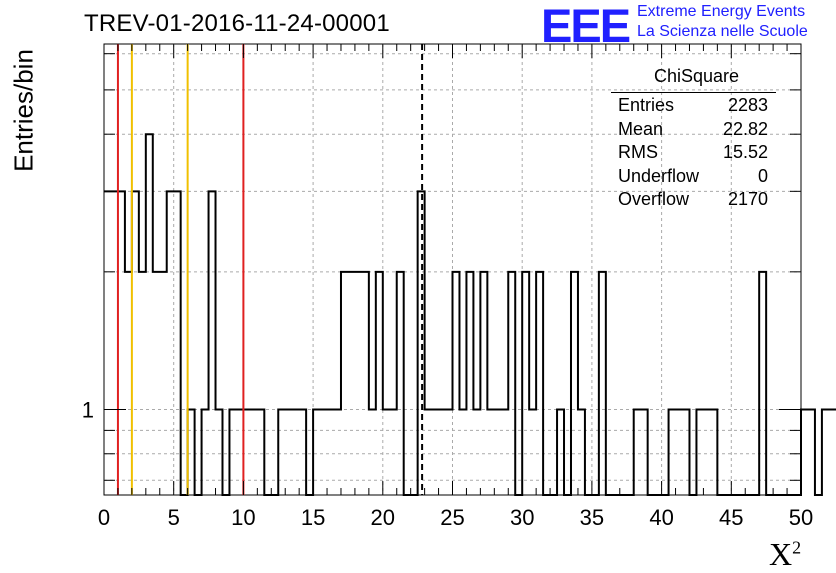  Describe the element at coordinates (452, 517) in the screenshot. I see `x-tick-label: 25` at that location.